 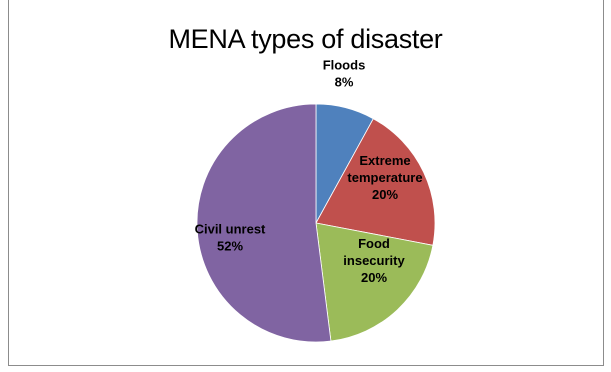 I want to click on pie-slice-extreme-temperature, so click(x=375, y=182).